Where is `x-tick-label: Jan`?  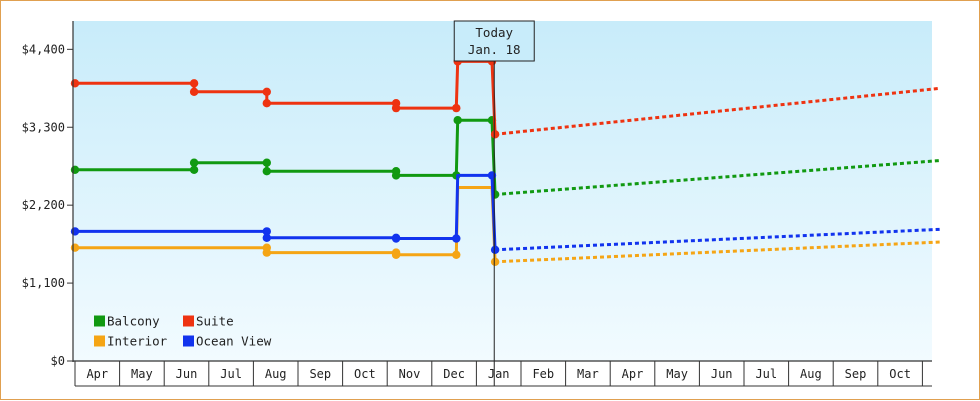
x-tick-label: Jan is located at coordinates (499, 374).